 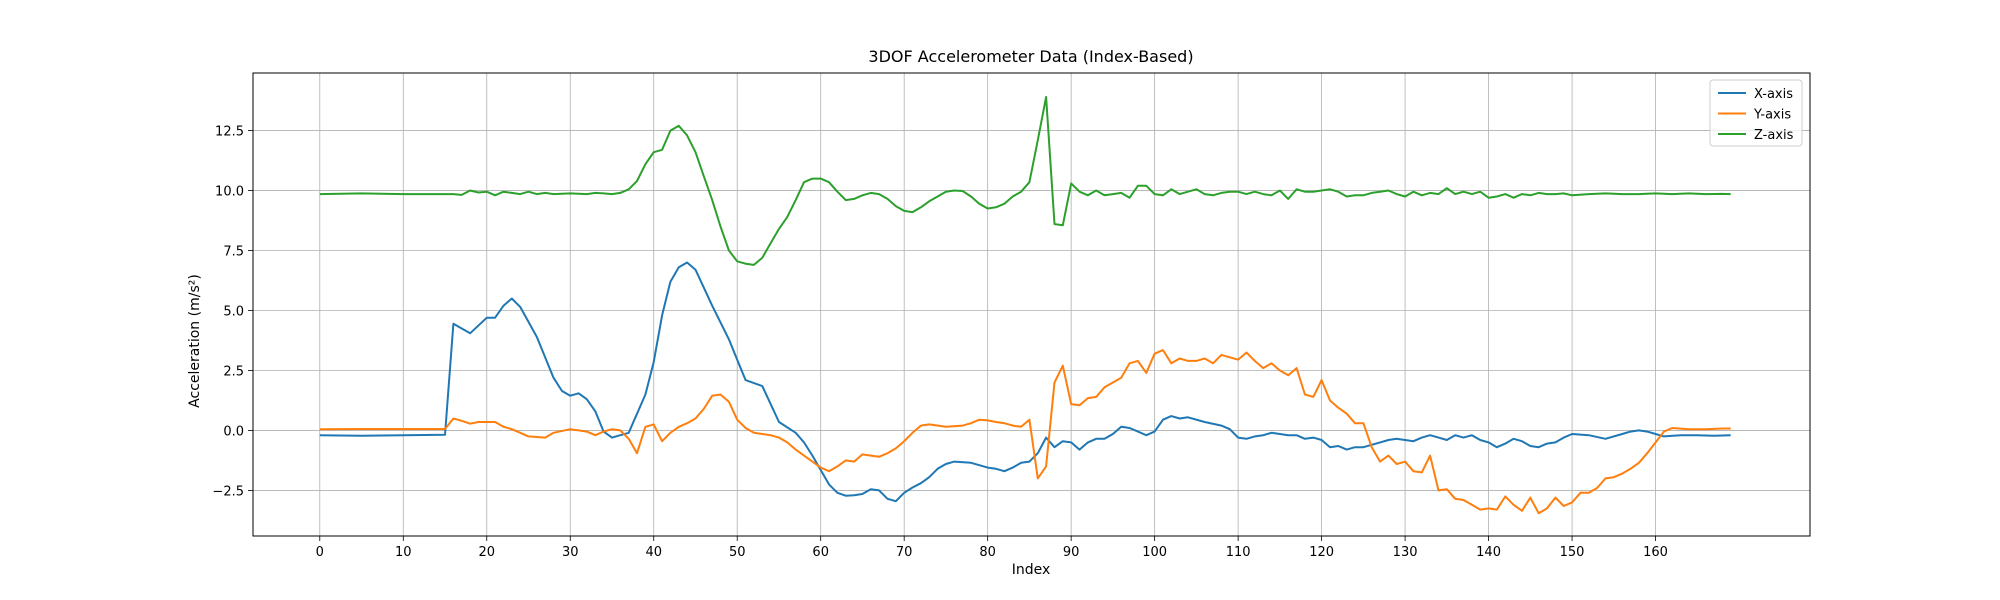 What do you see at coordinates (1572, 552) in the screenshot?
I see `x-tick-label: 150` at bounding box center [1572, 552].